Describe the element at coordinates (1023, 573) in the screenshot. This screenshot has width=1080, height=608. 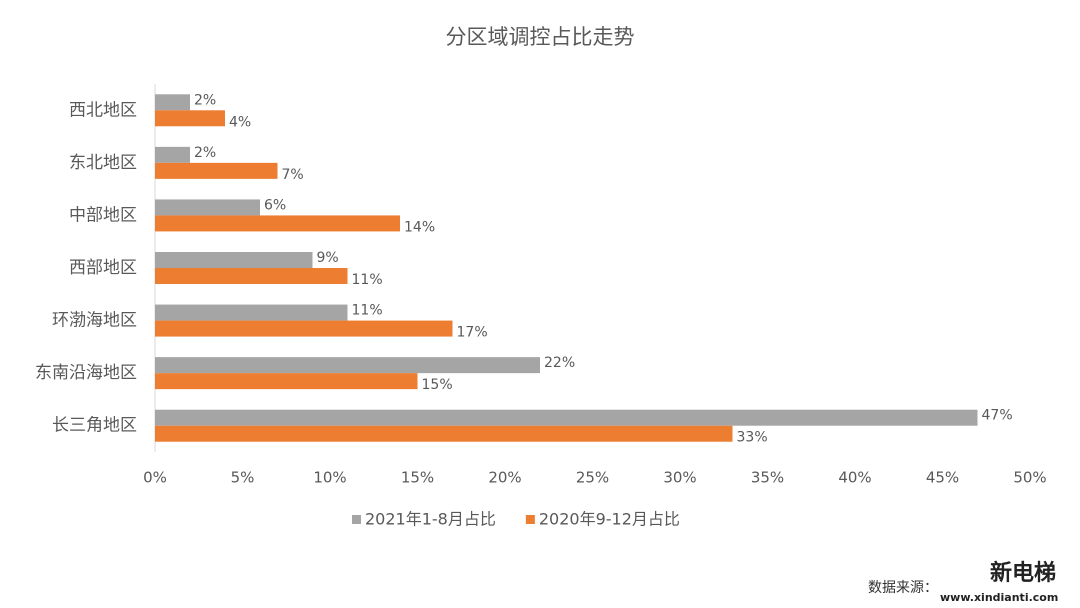
I see `logo-name: 新电梯` at that location.